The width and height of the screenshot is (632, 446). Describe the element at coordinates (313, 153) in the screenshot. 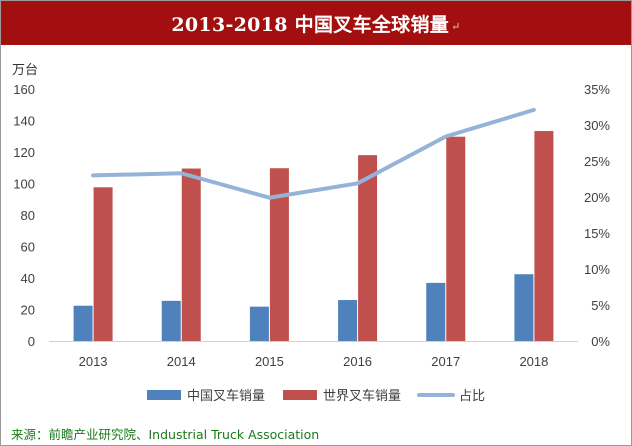

I see `share-line` at that location.